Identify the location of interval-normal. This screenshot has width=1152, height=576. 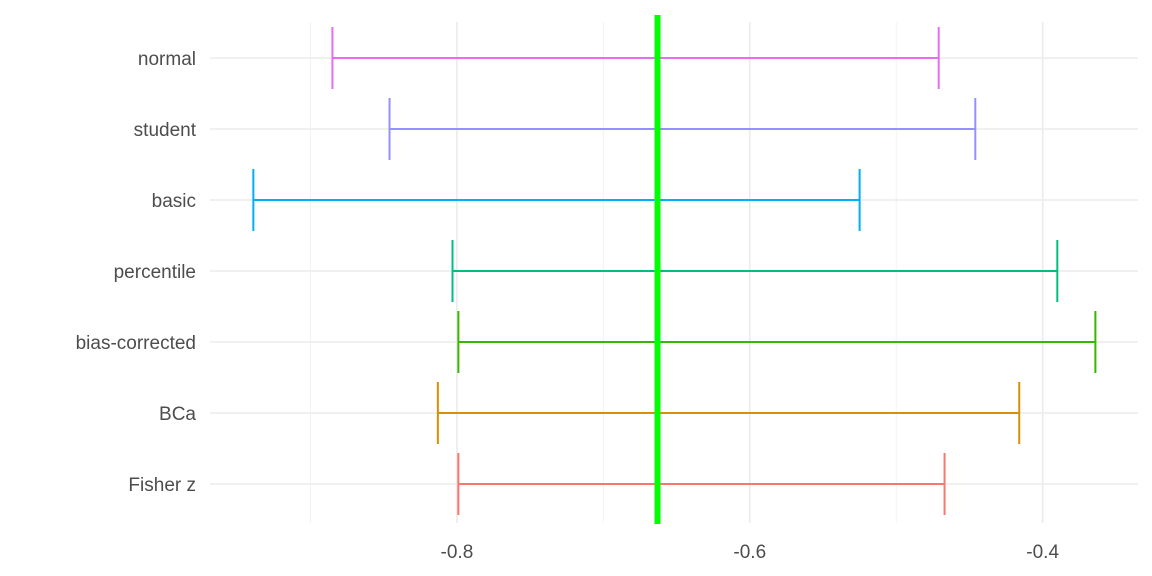
(635, 58).